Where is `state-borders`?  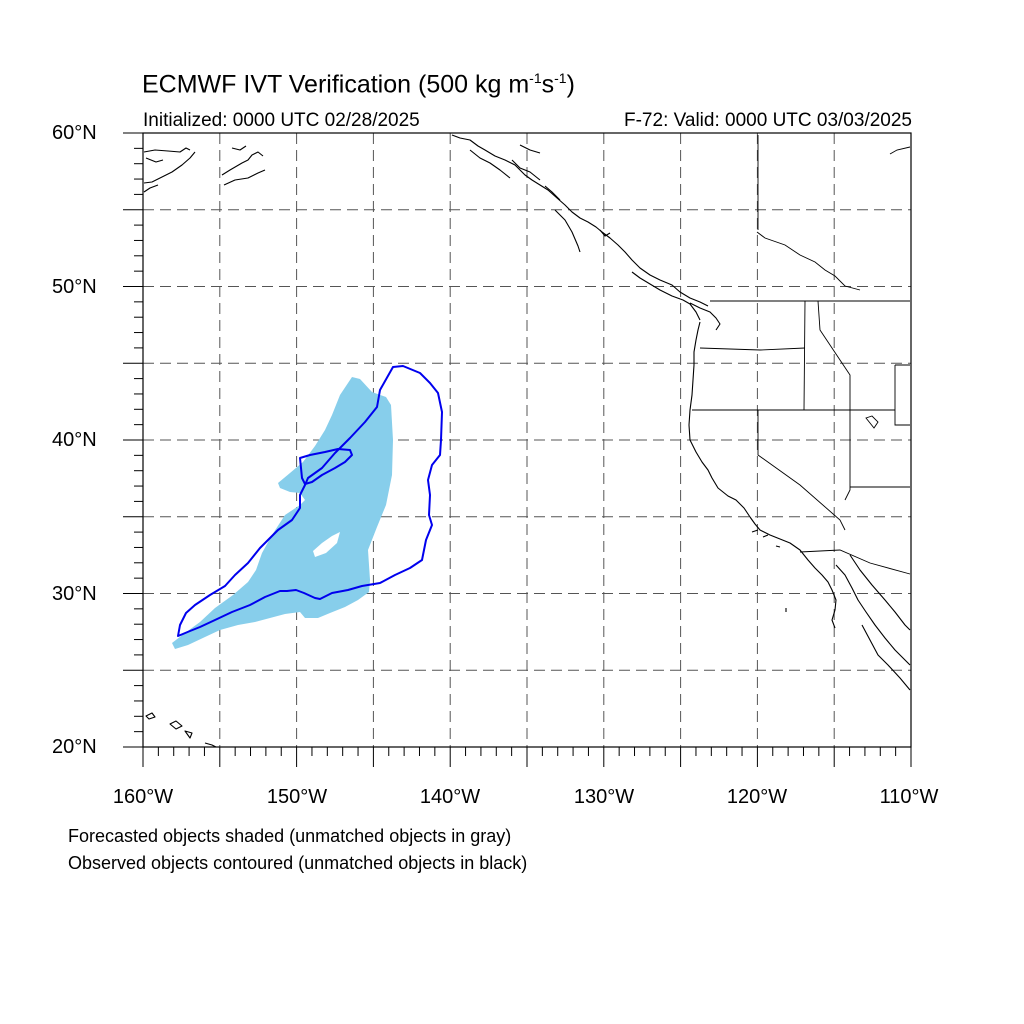
state-borders is located at coordinates (801, 355).